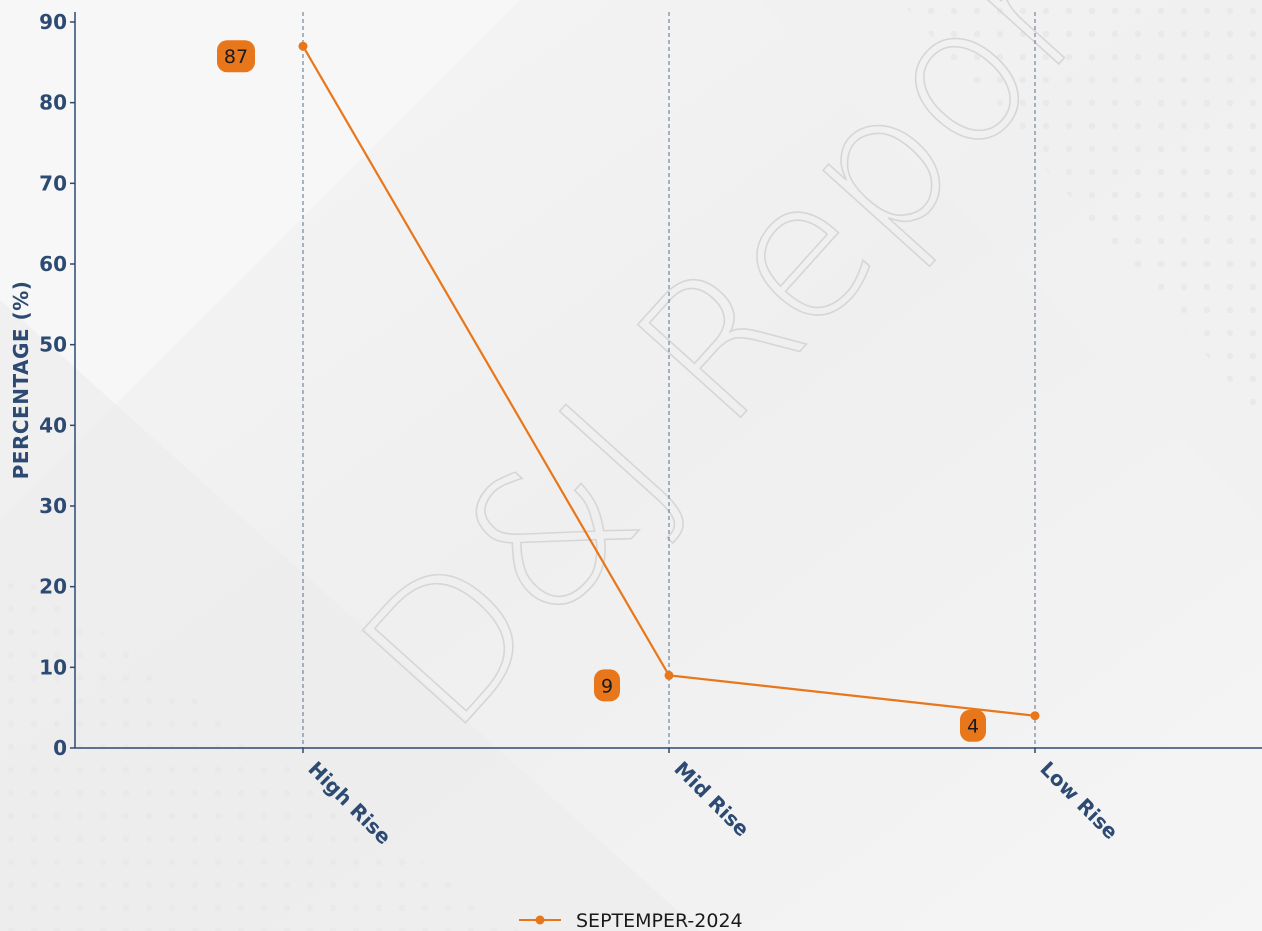 Image resolution: width=1262 pixels, height=931 pixels. What do you see at coordinates (659, 920) in the screenshot?
I see `legend-label: SEPTEMPER-2024` at bounding box center [659, 920].